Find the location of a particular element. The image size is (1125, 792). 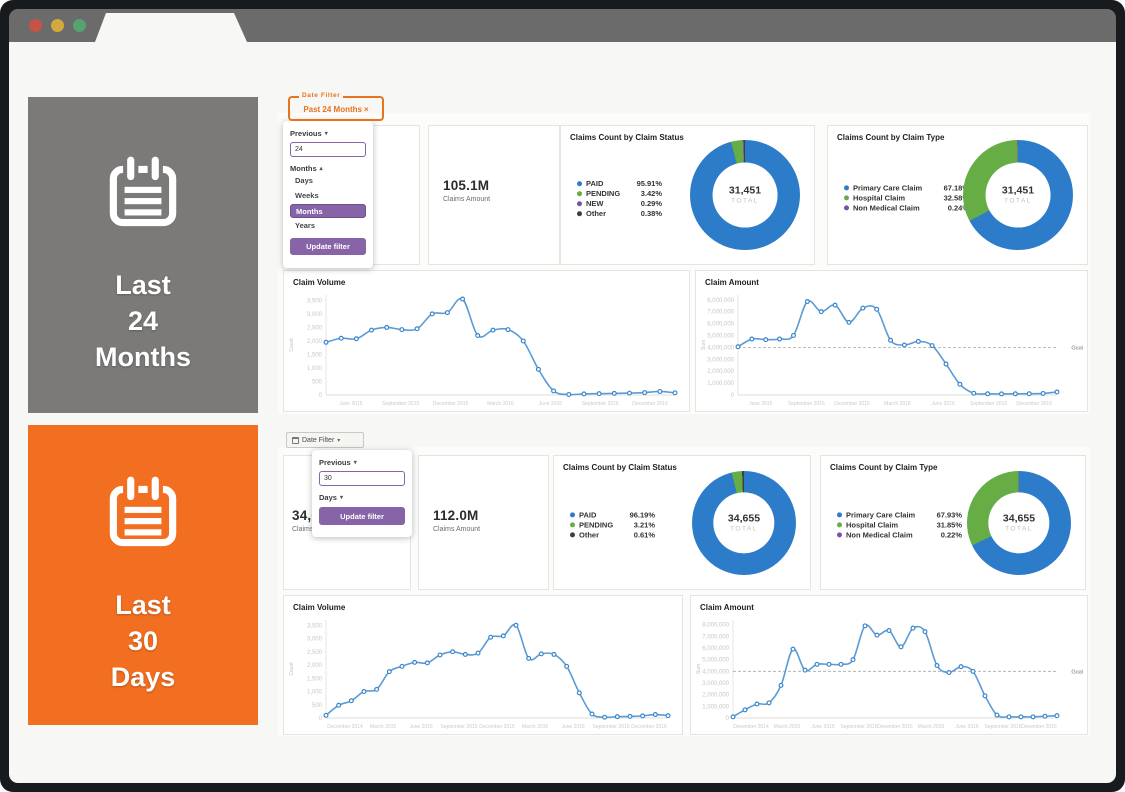

legend-label: Non Medical Claim is located at coordinates (879, 535).